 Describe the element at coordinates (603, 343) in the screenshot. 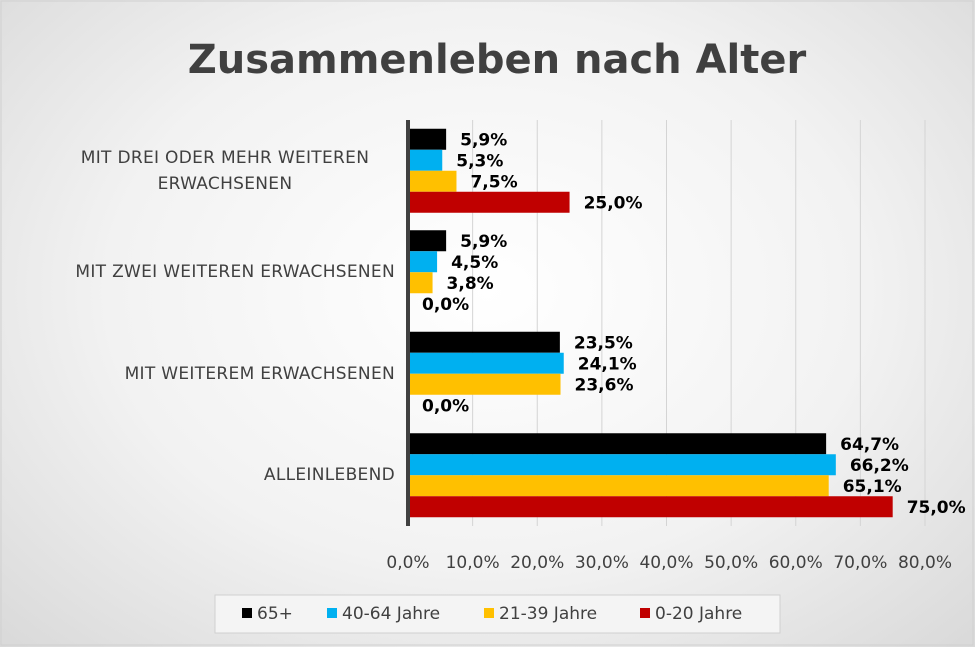

I see `data-label: 23,5%` at that location.